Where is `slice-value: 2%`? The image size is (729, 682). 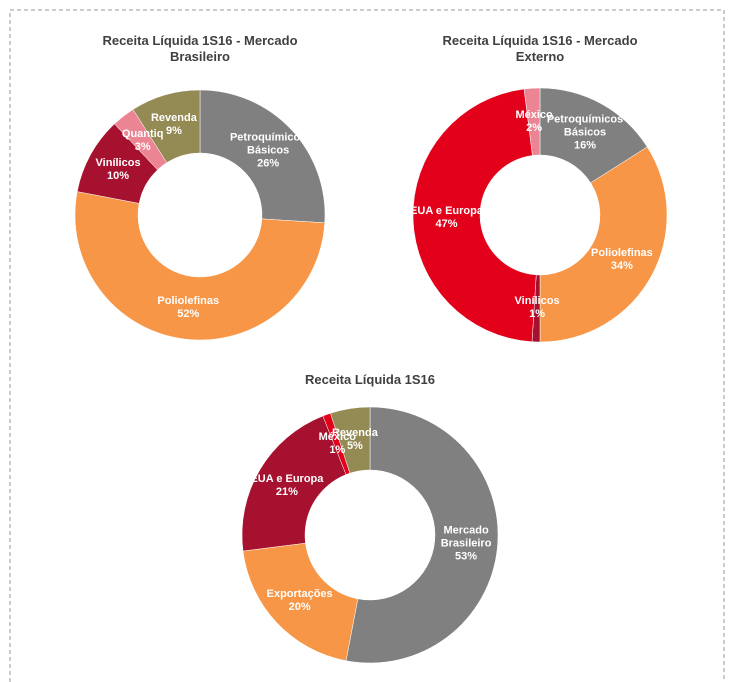
slice-value: 2% is located at coordinates (534, 127).